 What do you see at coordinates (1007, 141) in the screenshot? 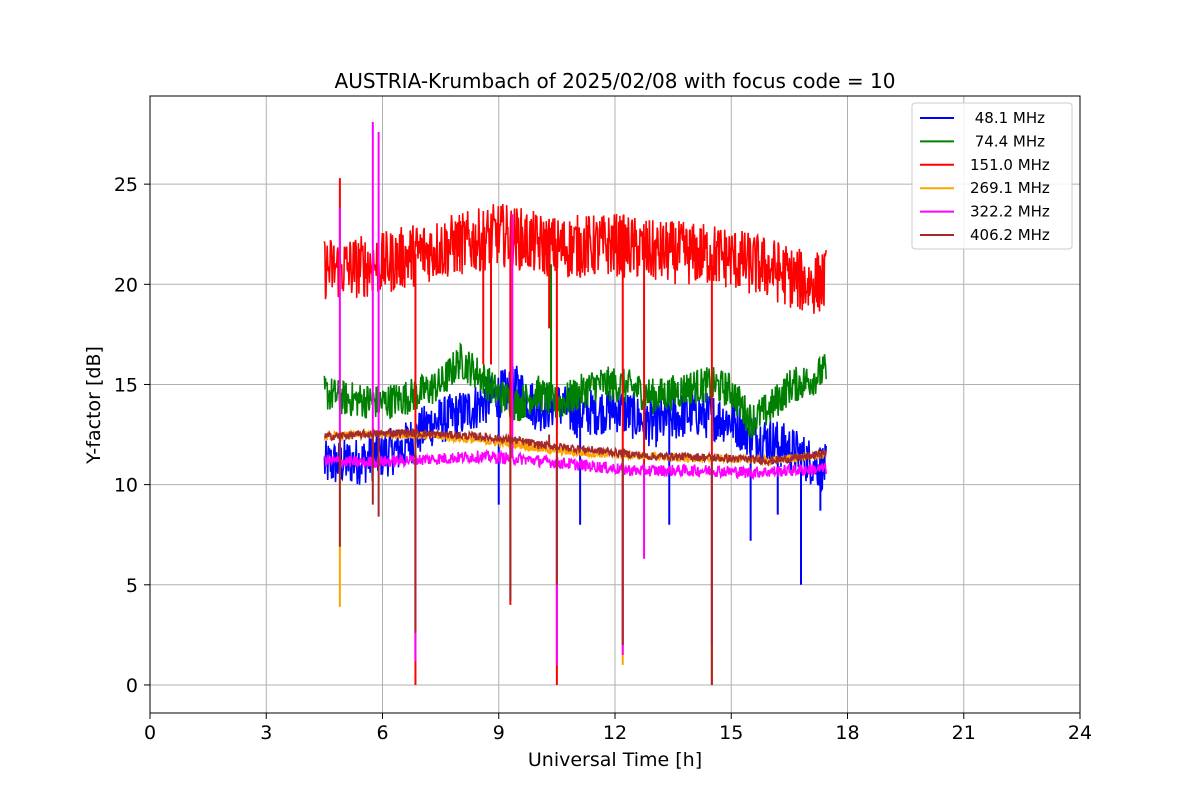
I see `legend-entry: 74.4 MHz` at bounding box center [1007, 141].